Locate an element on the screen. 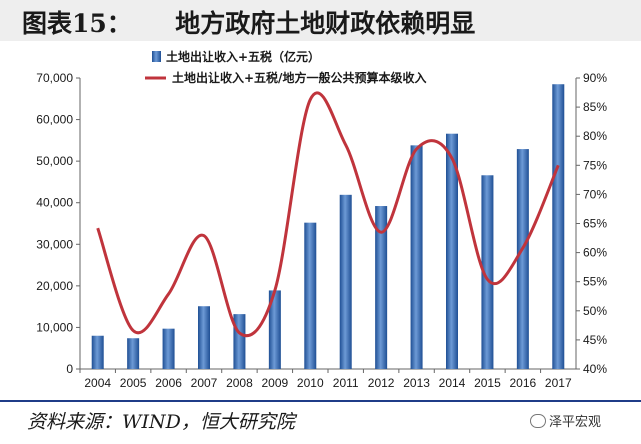 The image size is (641, 444). y-left-tick-label: 0 is located at coordinates (69, 369).